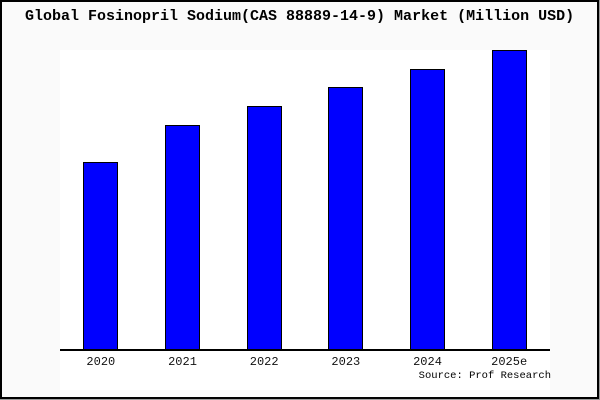 The height and width of the screenshot is (400, 600). Describe the element at coordinates (101, 256) in the screenshot. I see `bar-2020` at that location.